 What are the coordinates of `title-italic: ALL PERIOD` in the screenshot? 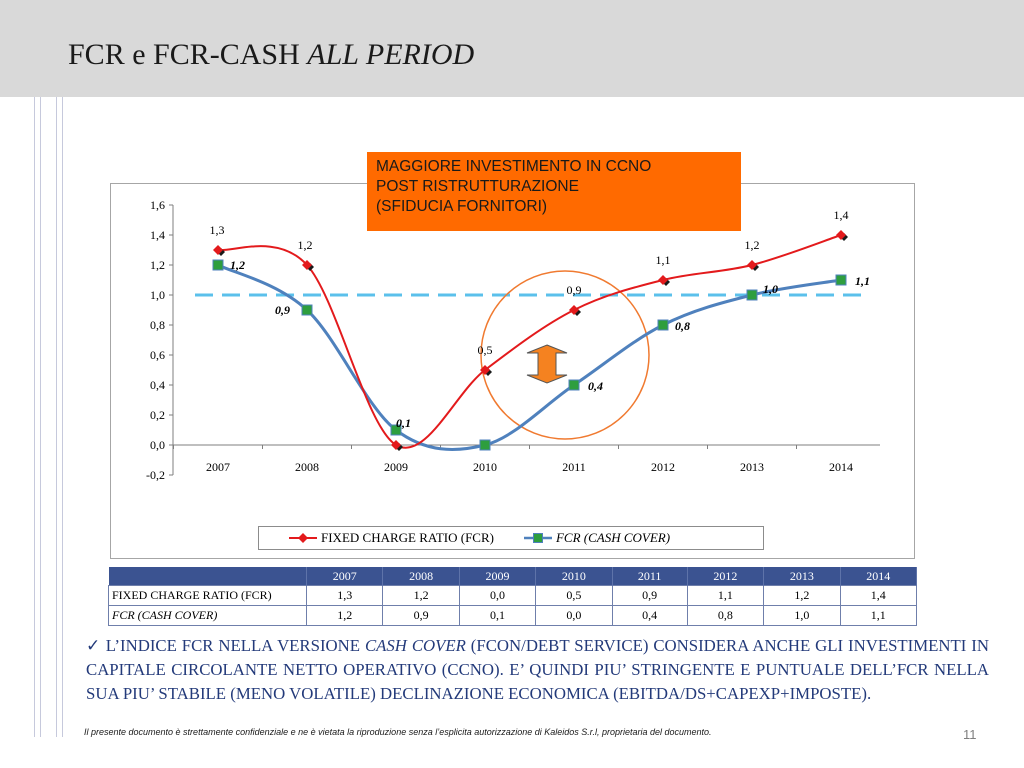 It's located at (391, 54).